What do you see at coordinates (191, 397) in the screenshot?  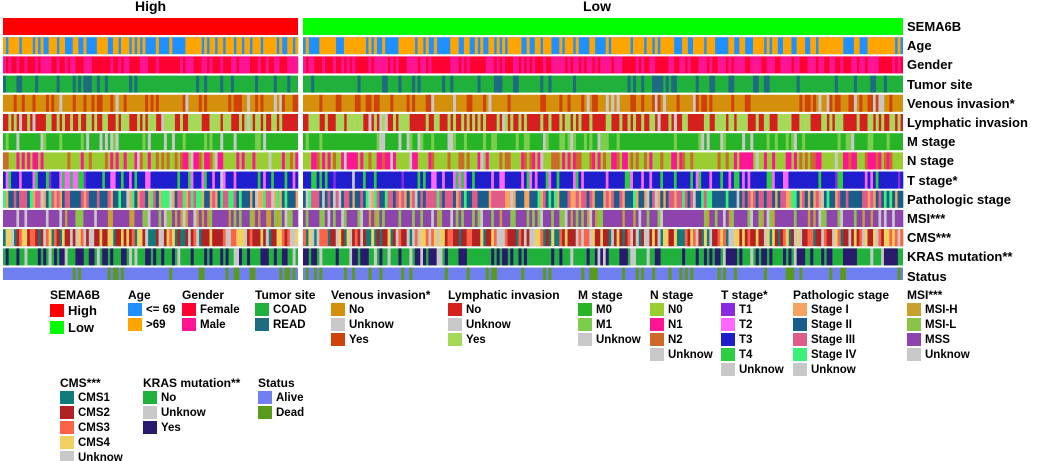 I see `legend-item: No` at bounding box center [191, 397].